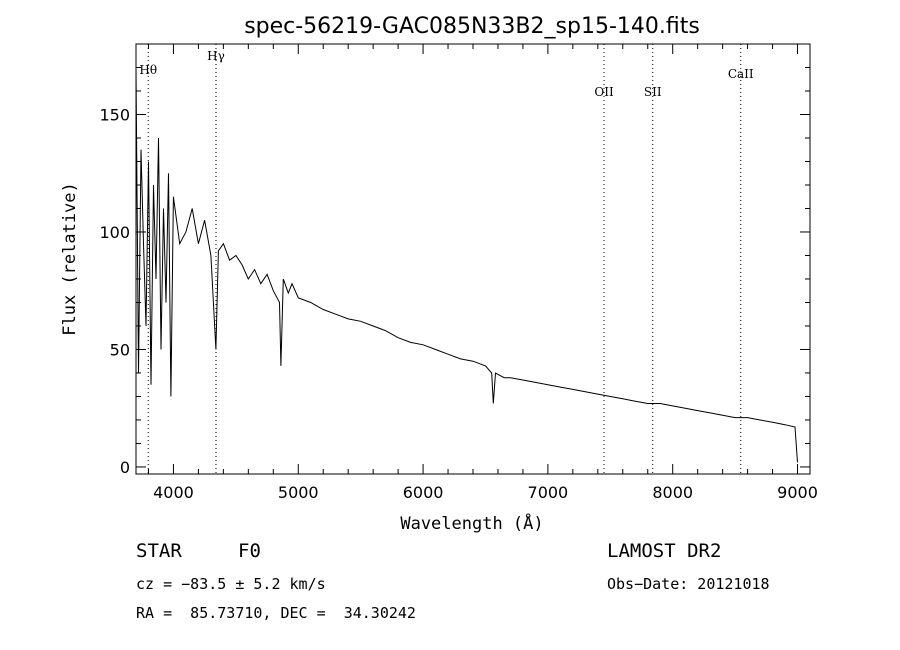  What do you see at coordinates (604, 92) in the screenshot?
I see `line-marker-label-2: OII` at bounding box center [604, 92].